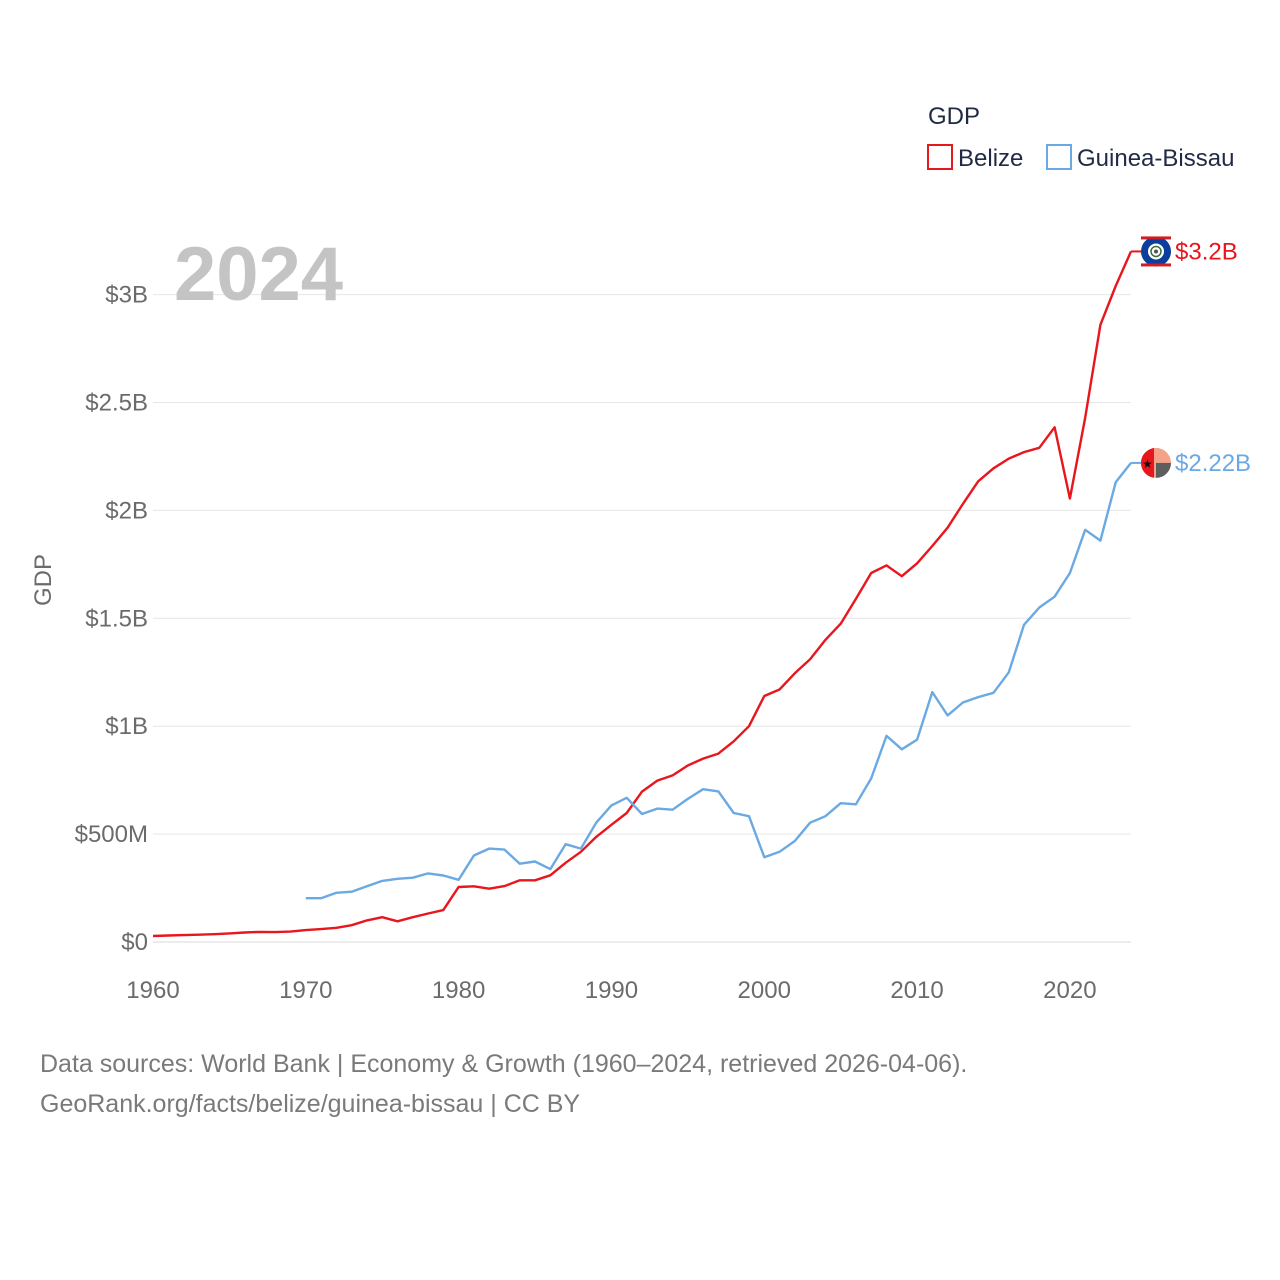 Image resolution: width=1280 pixels, height=1280 pixels. Describe the element at coordinates (43, 580) in the screenshot. I see `y-axis-label: GDP` at that location.